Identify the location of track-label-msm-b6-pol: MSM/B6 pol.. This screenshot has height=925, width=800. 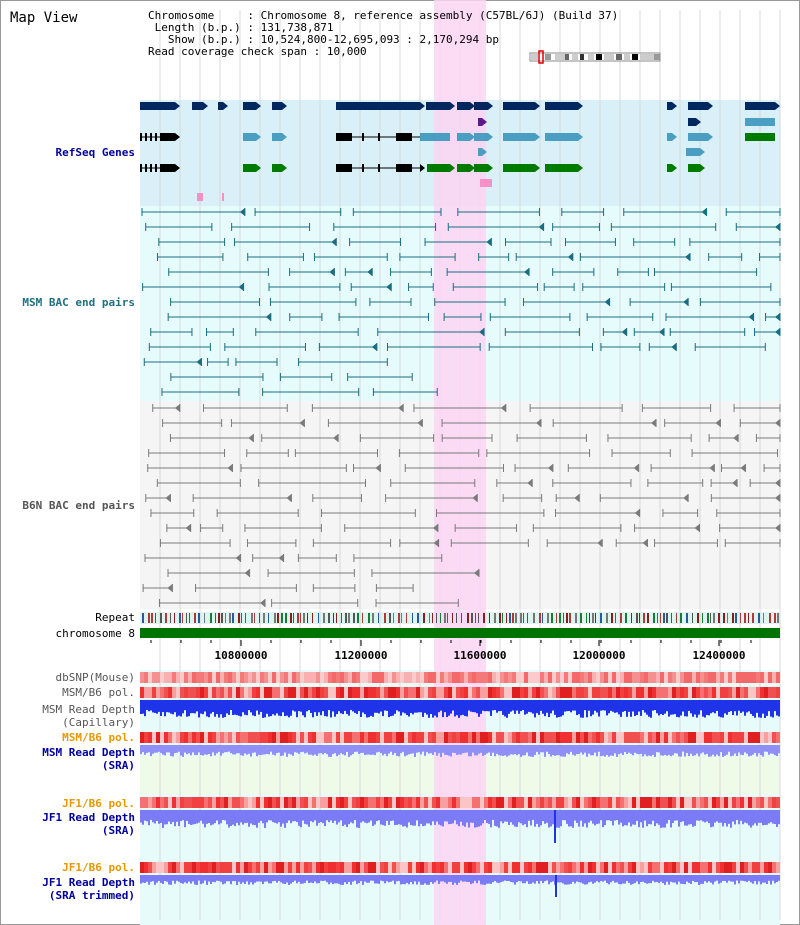
(98, 692).